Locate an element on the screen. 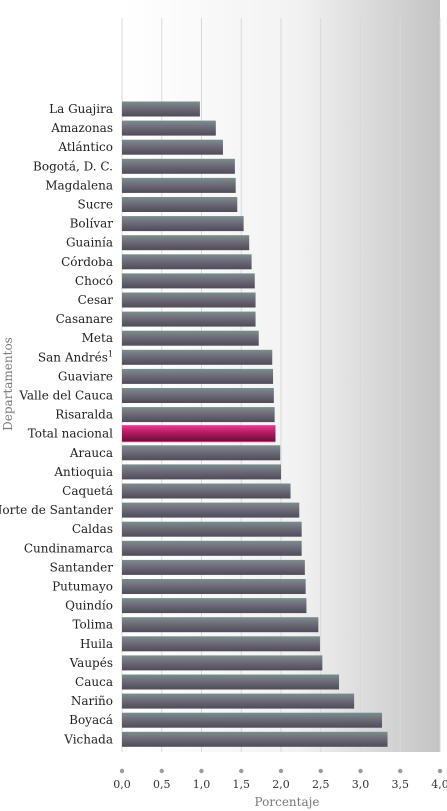  category-label-text: Casanare is located at coordinates (84, 319).